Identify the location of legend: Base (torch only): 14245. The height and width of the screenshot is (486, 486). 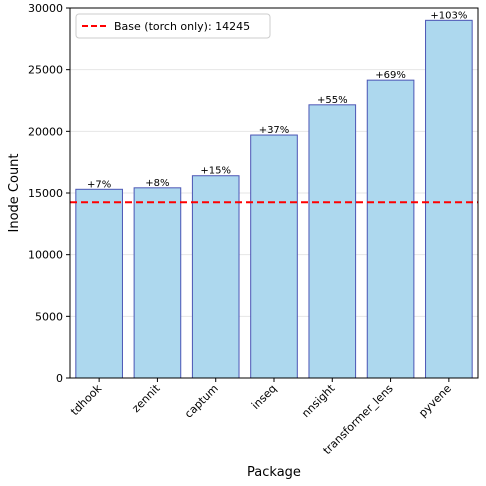
(173, 26).